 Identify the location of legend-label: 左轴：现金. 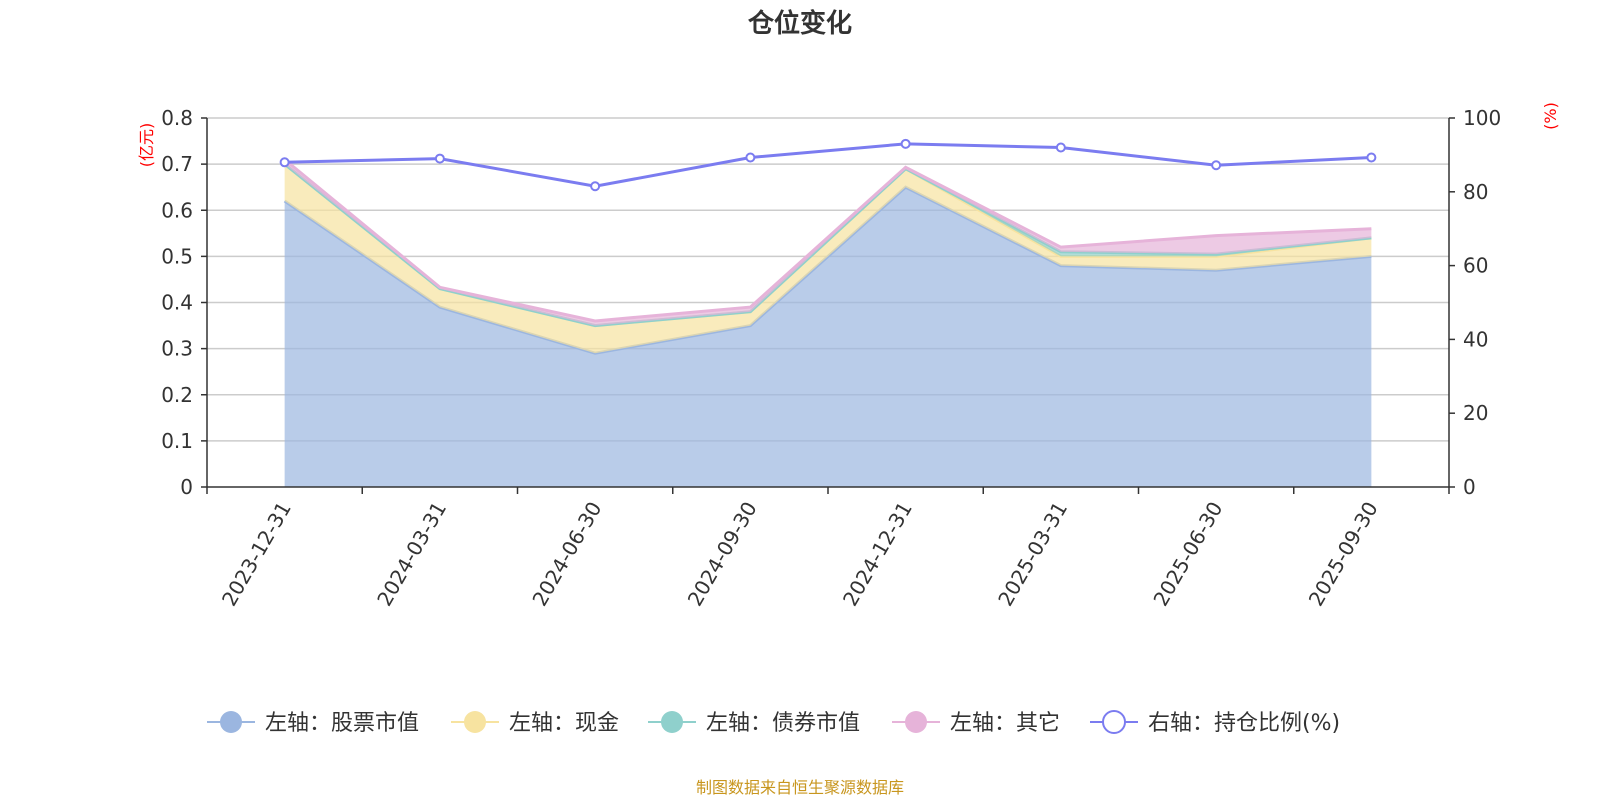
(564, 723).